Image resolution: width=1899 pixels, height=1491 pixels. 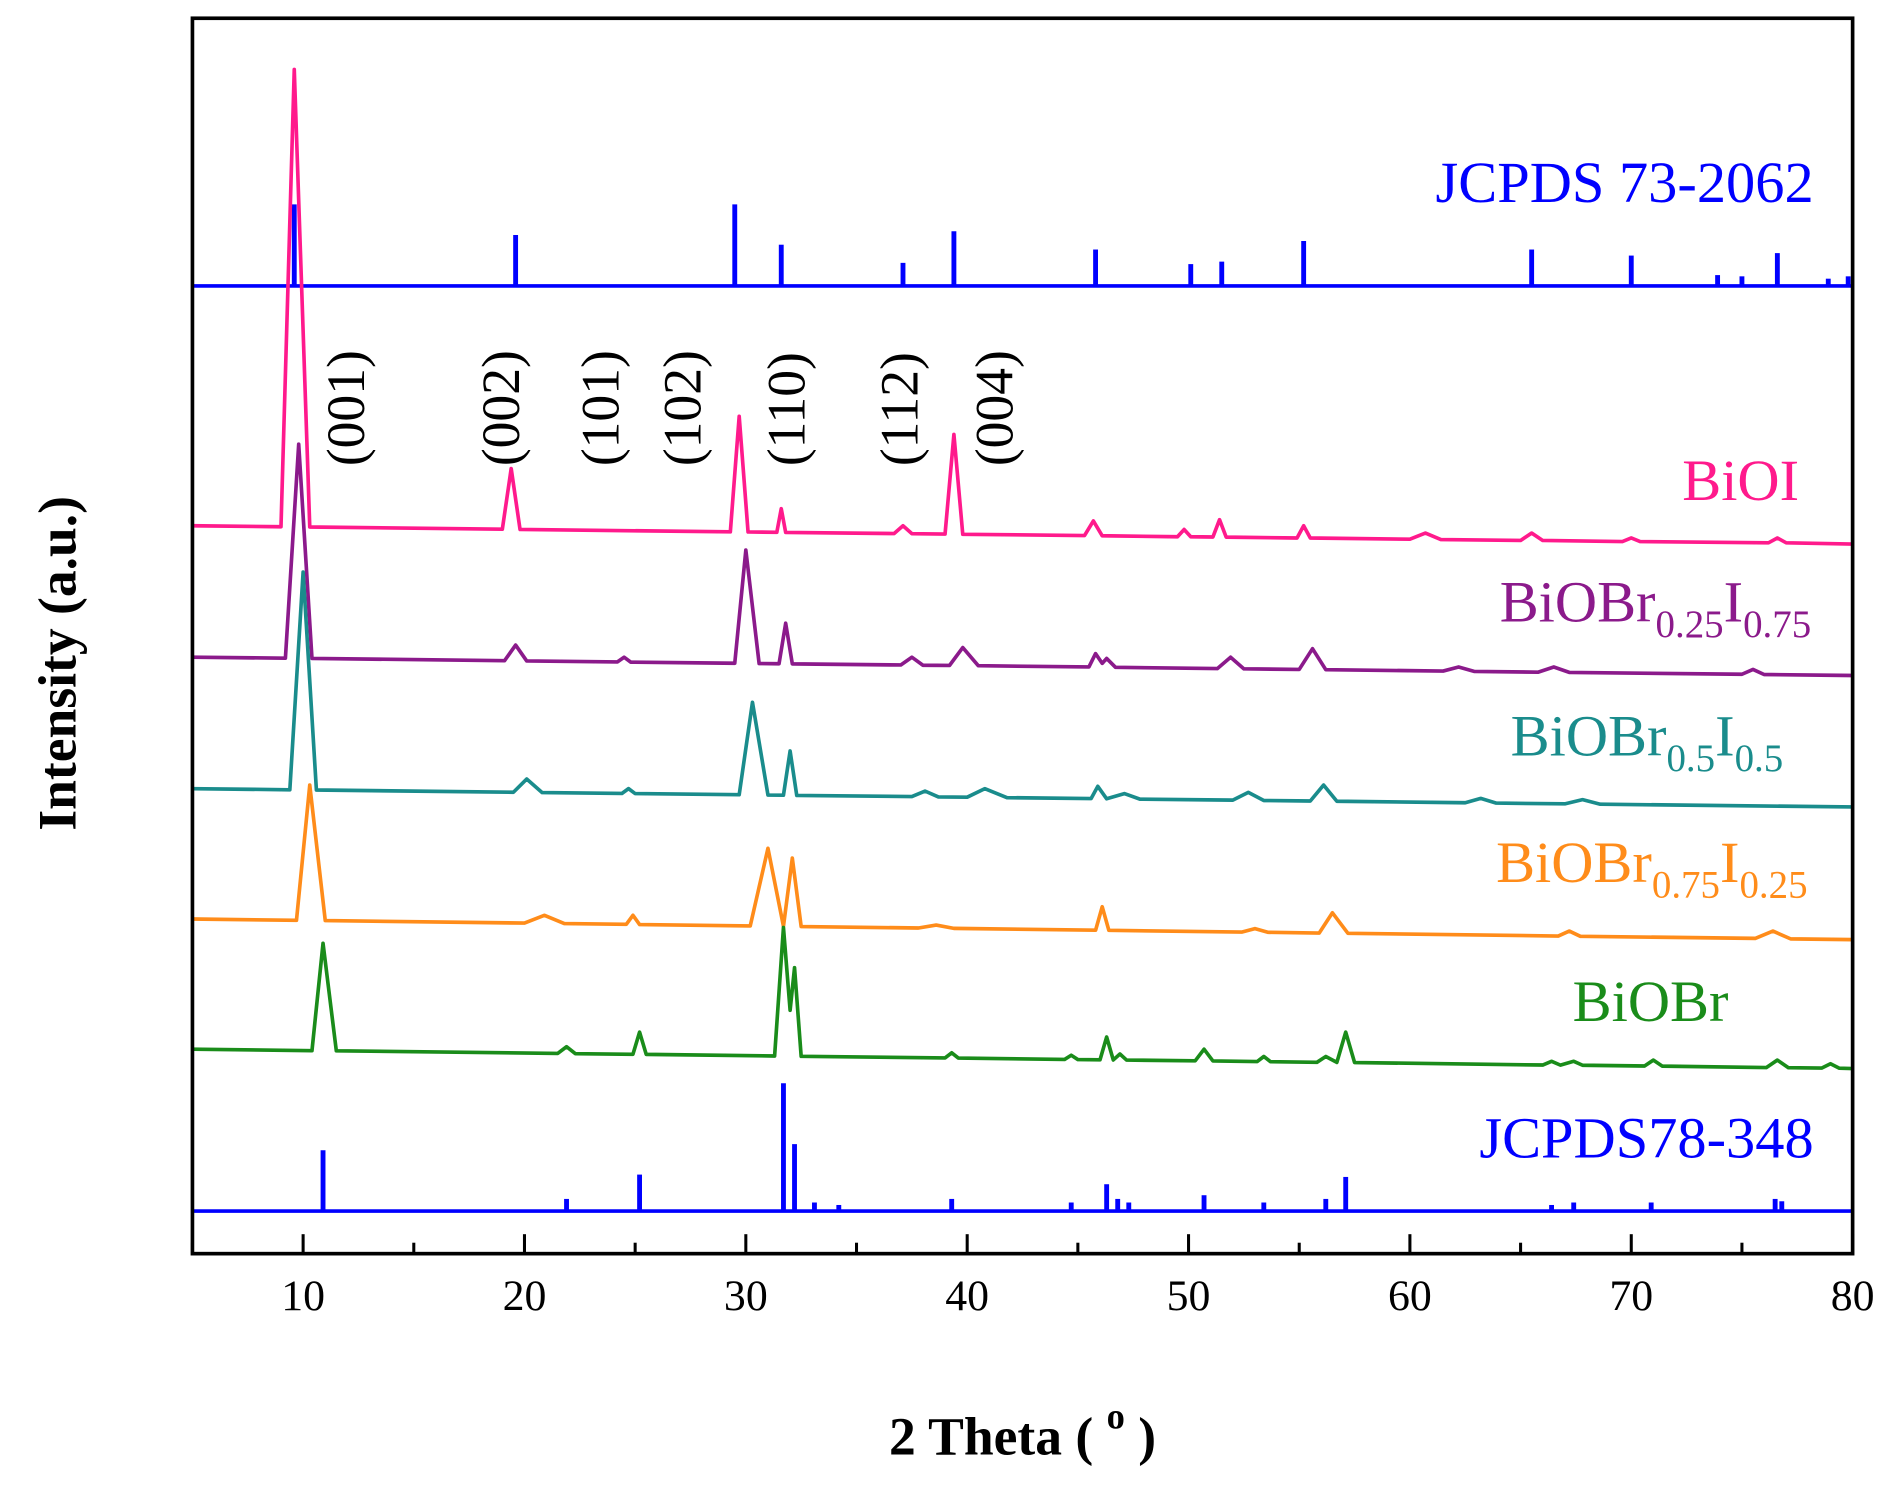 What do you see at coordinates (787, 409) in the screenshot?
I see `peak-index-label: (110)` at bounding box center [787, 409].